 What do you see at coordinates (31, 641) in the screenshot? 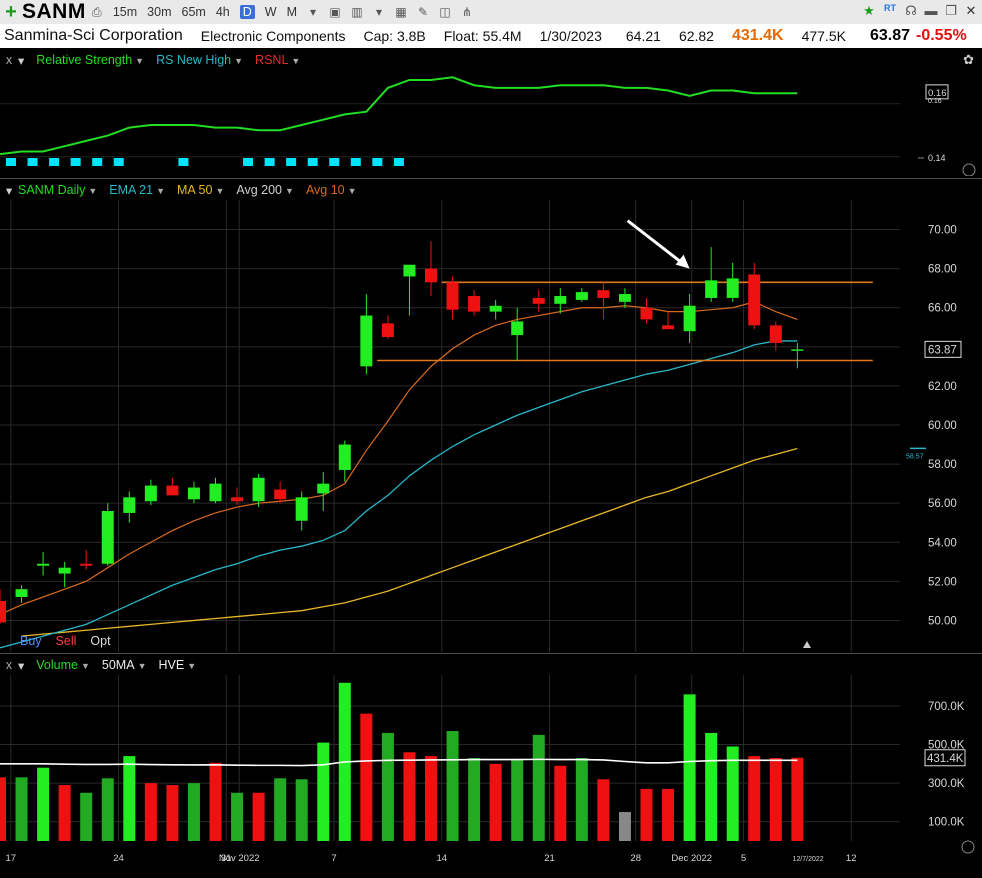
I see `buy-button: Buy` at bounding box center [31, 641].